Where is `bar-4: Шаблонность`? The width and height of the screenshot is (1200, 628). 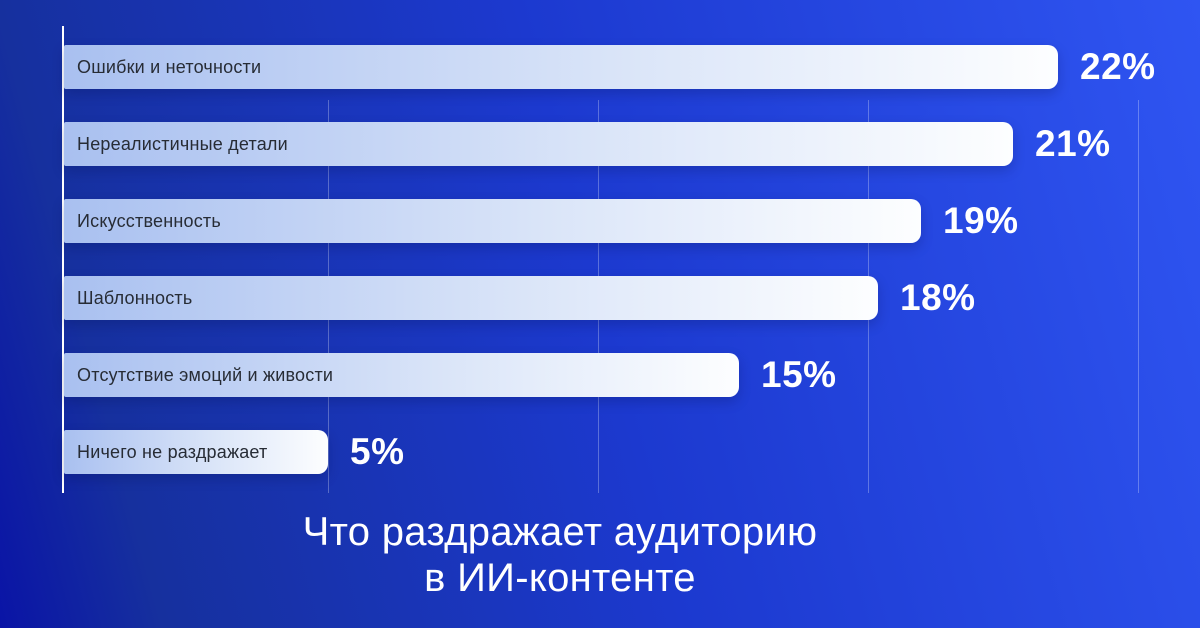
bar-4: Шаблонность is located at coordinates (471, 298).